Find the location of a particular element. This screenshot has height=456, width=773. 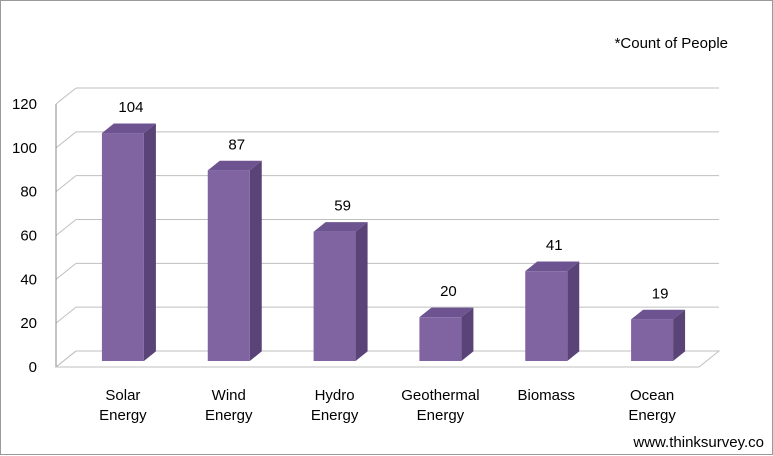

y-tick-label: 0 is located at coordinates (33, 367).